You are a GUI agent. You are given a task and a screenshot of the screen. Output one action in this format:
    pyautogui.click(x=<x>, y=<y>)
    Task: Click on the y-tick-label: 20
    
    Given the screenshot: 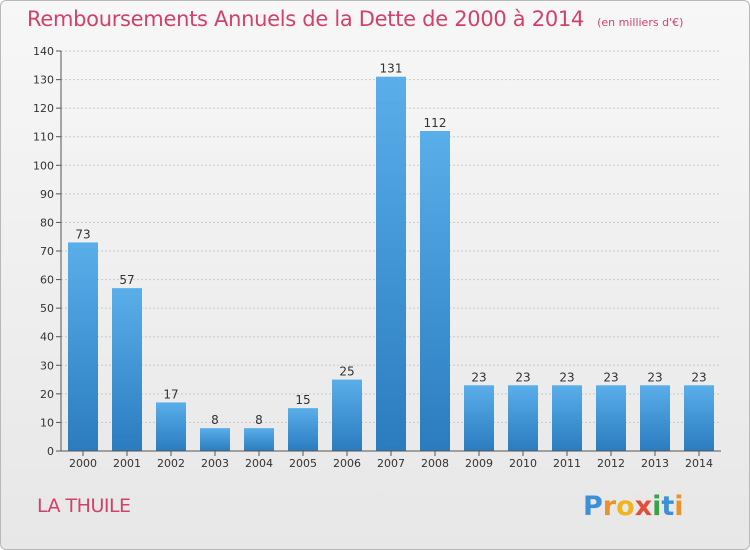 What is the action you would take?
    pyautogui.click(x=47, y=394)
    